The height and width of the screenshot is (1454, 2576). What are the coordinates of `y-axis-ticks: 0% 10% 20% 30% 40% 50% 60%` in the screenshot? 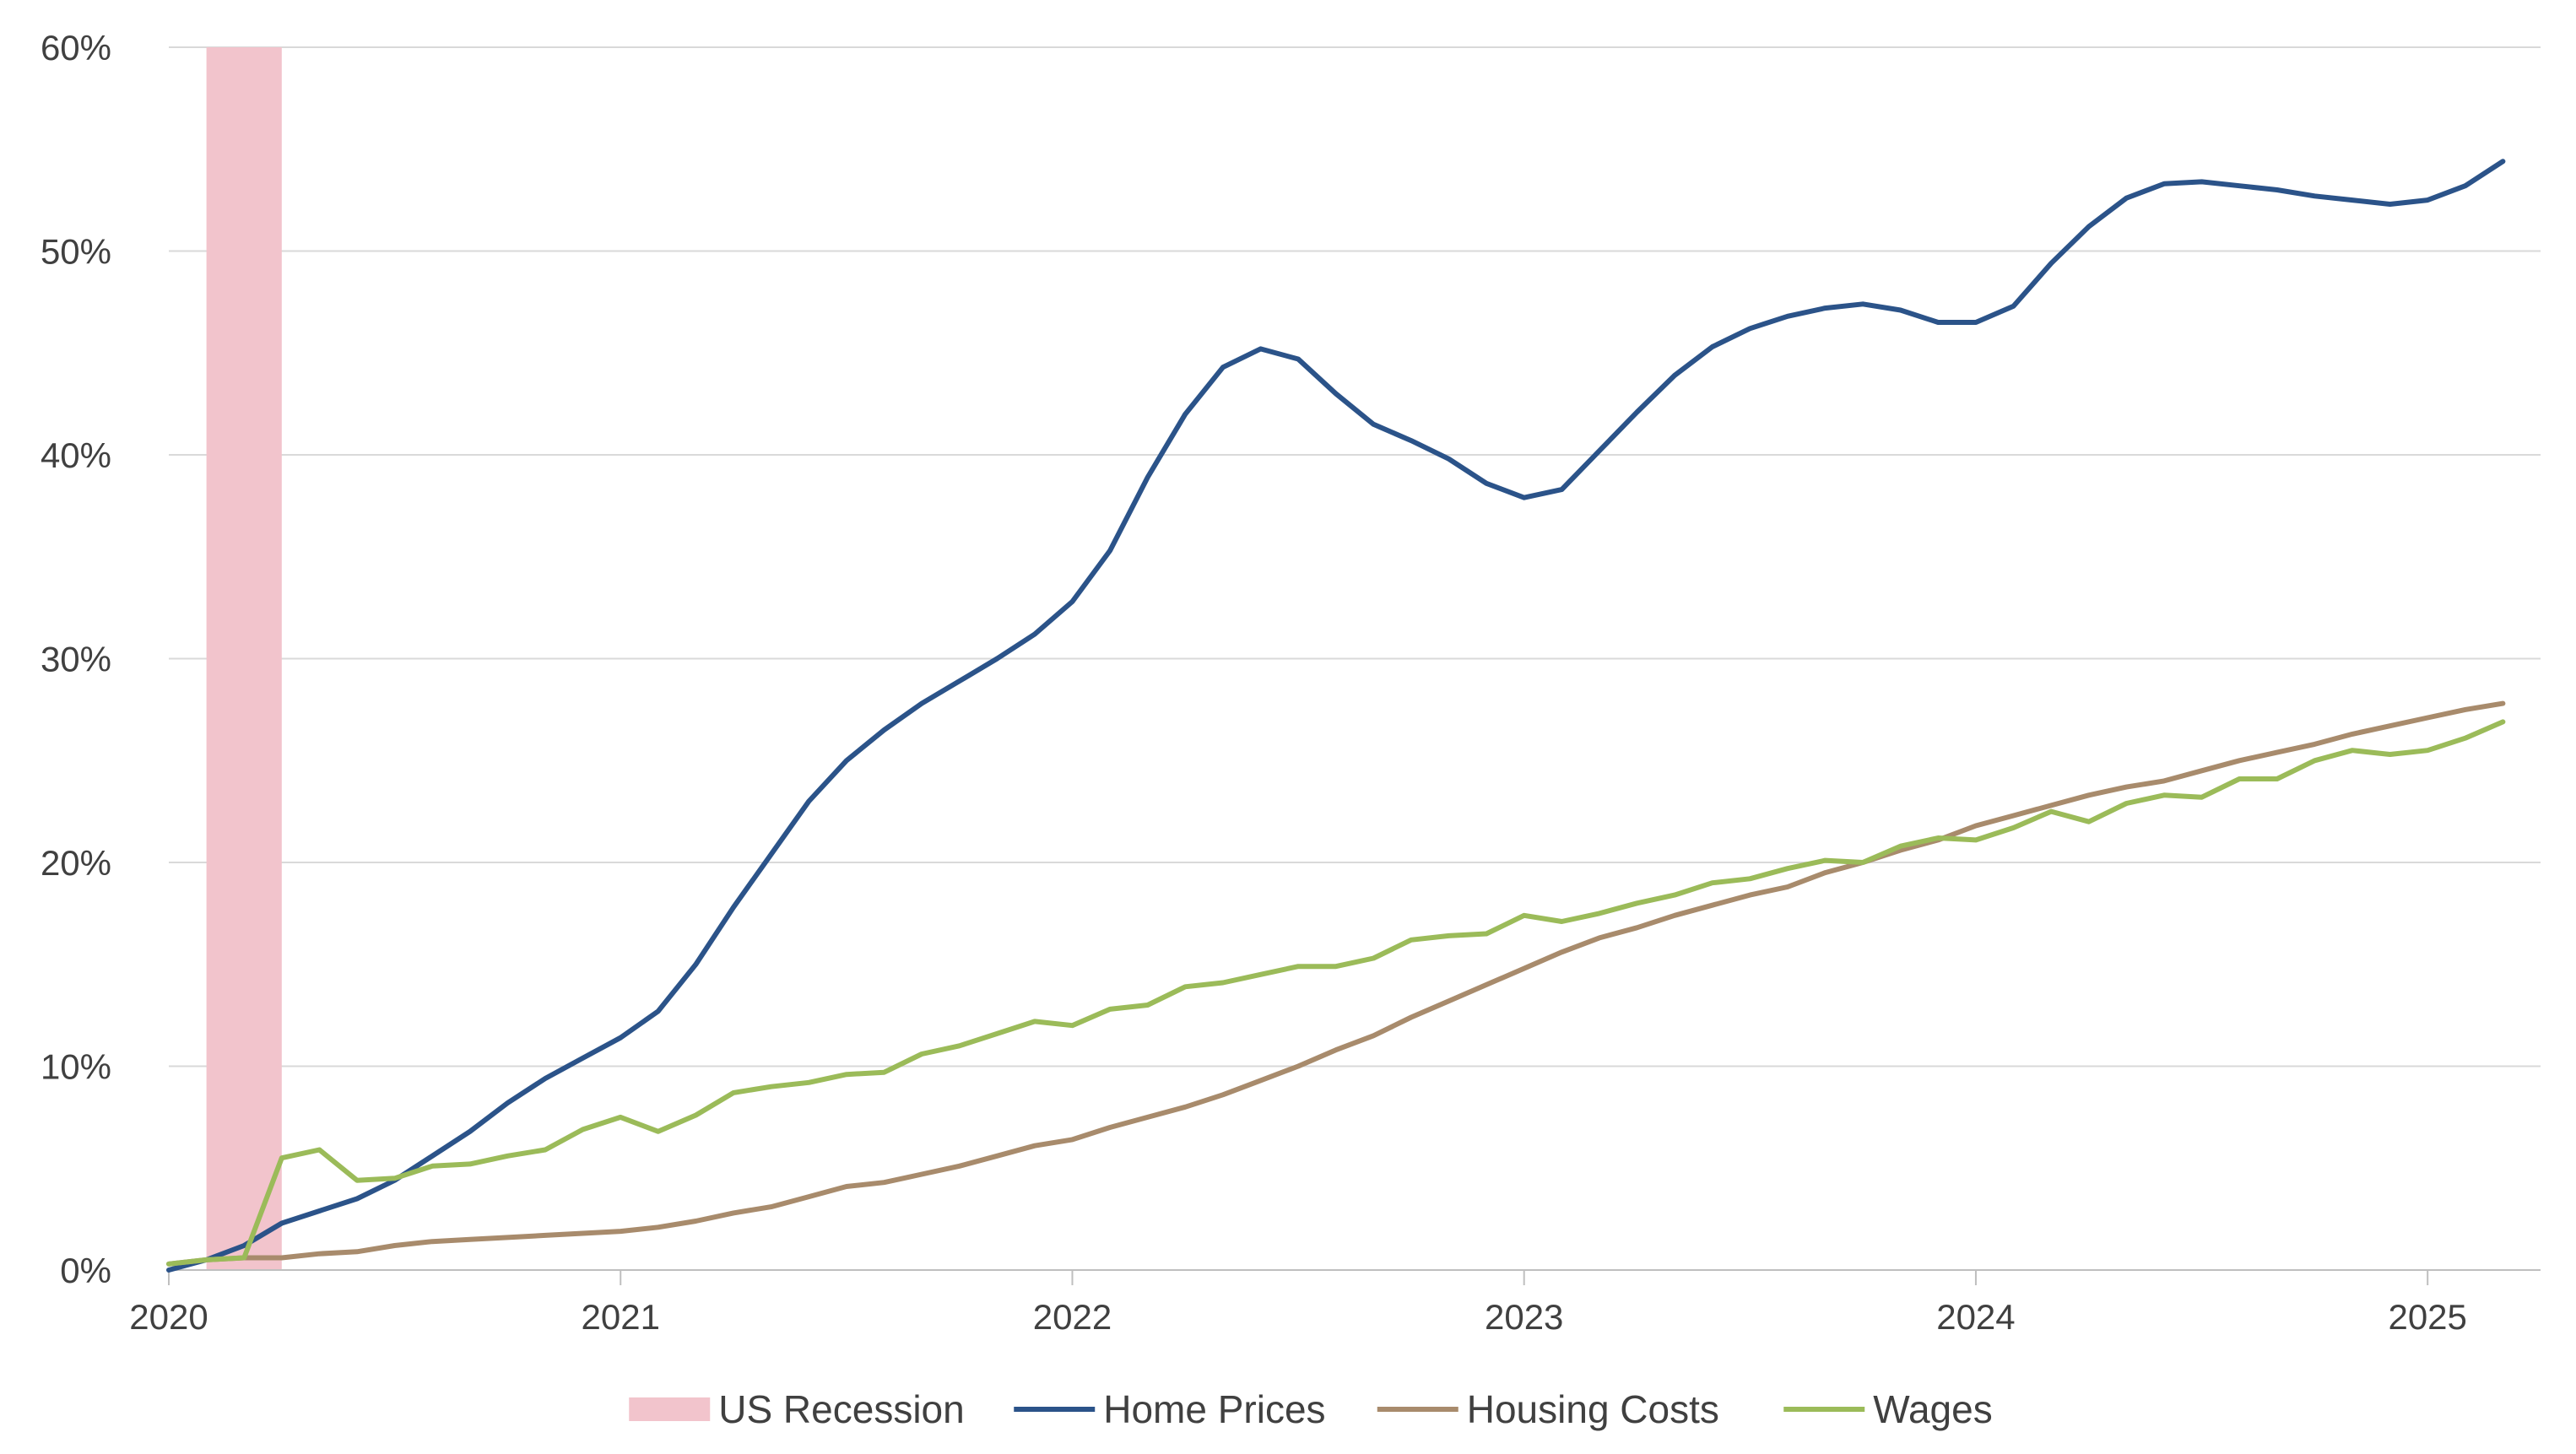 It's located at (76, 659).